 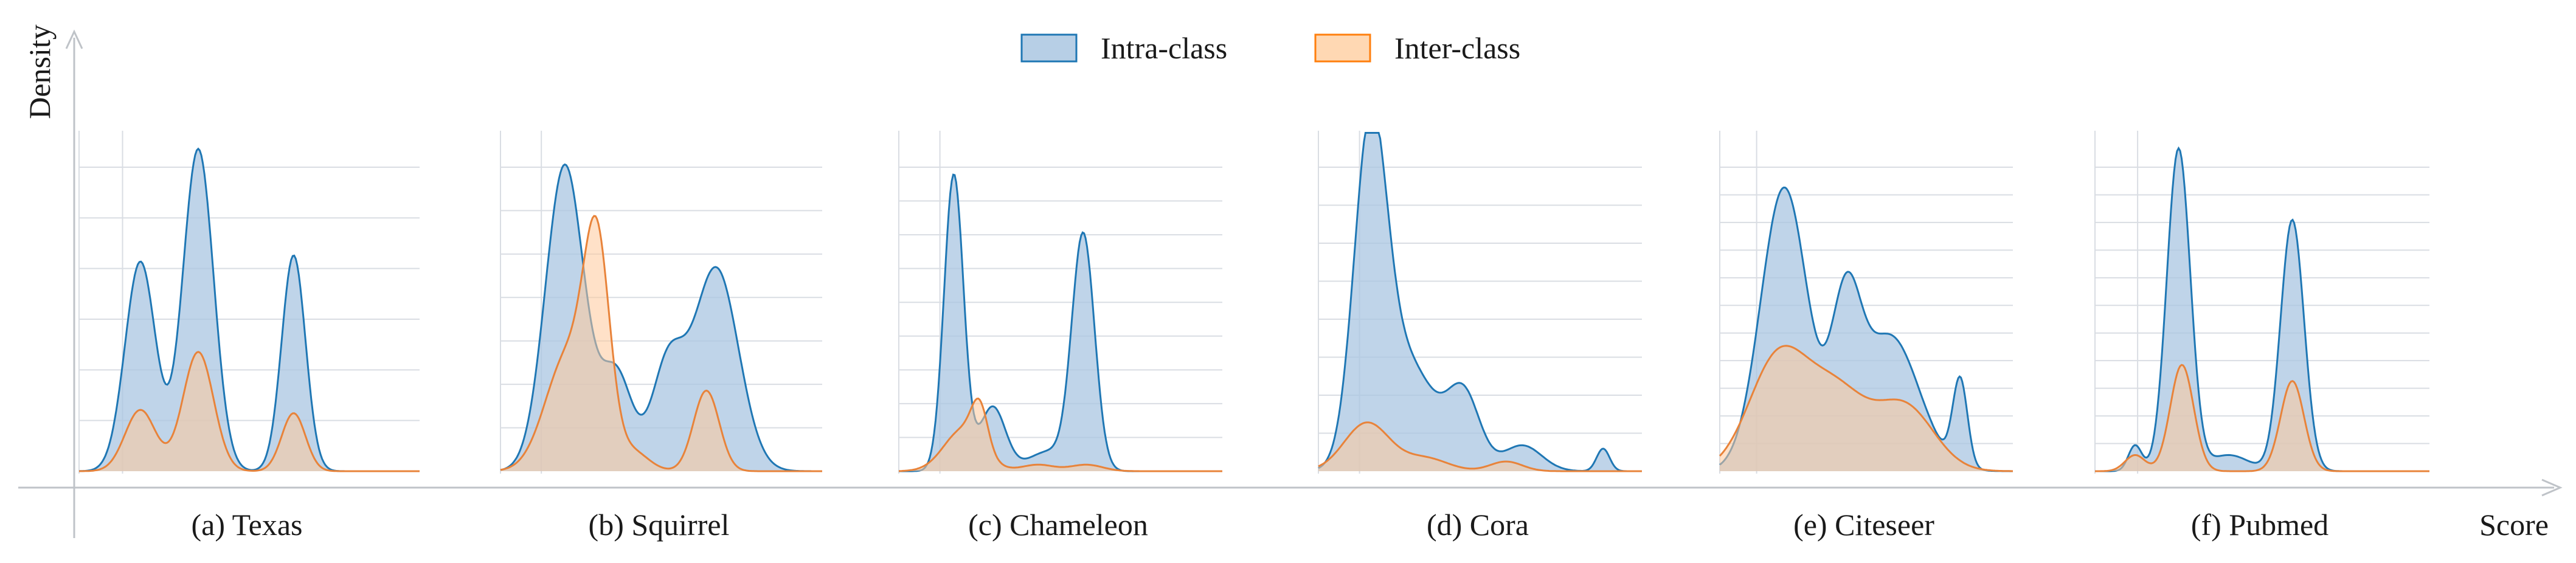 What do you see at coordinates (1478, 525) in the screenshot?
I see `panel-title-d-cora: (d) Cora` at bounding box center [1478, 525].